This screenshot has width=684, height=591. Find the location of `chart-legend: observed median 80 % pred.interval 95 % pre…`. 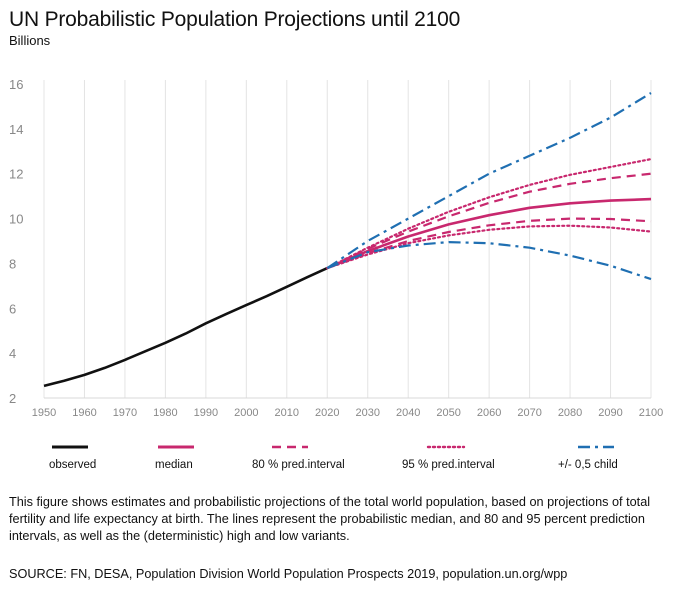

chart-legend: observed median 80 % pred.interval 95 % pre… is located at coordinates (333, 458).